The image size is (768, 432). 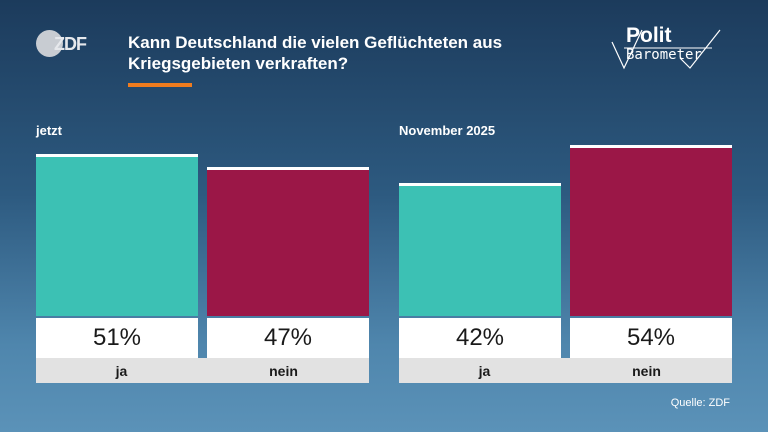 What do you see at coordinates (664, 55) in the screenshot?
I see `brand-barometer: Barometer` at bounding box center [664, 55].